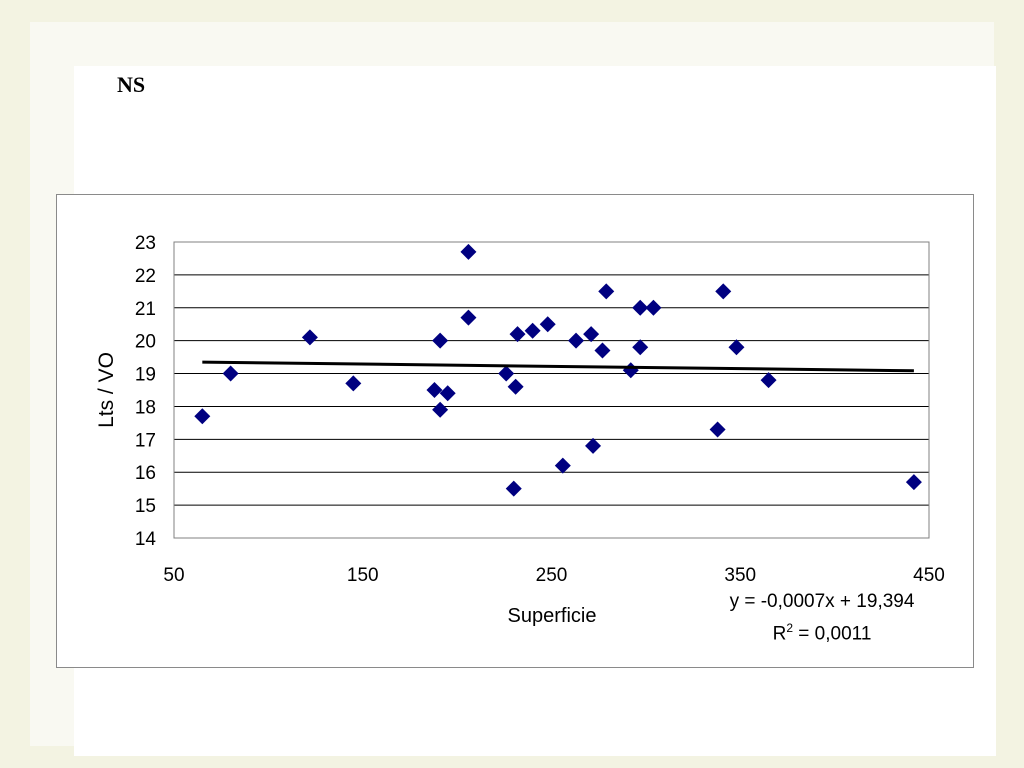 The height and width of the screenshot is (768, 1024). I want to click on x-tick-label: 250, so click(552, 575).